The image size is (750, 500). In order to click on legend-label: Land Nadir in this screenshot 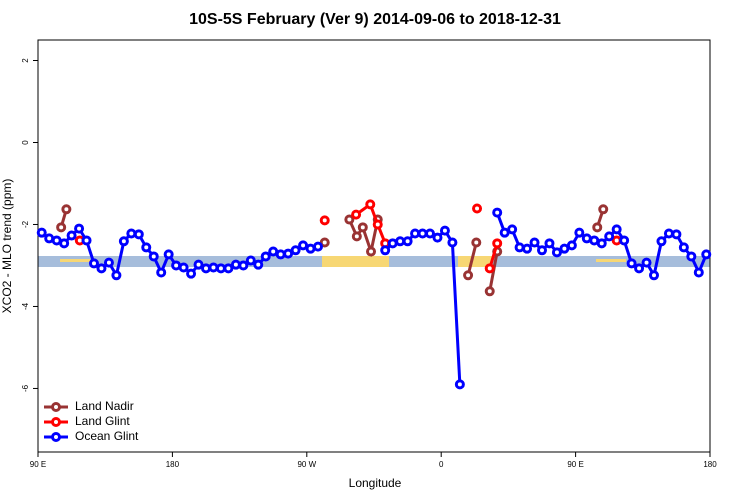, I will do `click(104, 406)`.